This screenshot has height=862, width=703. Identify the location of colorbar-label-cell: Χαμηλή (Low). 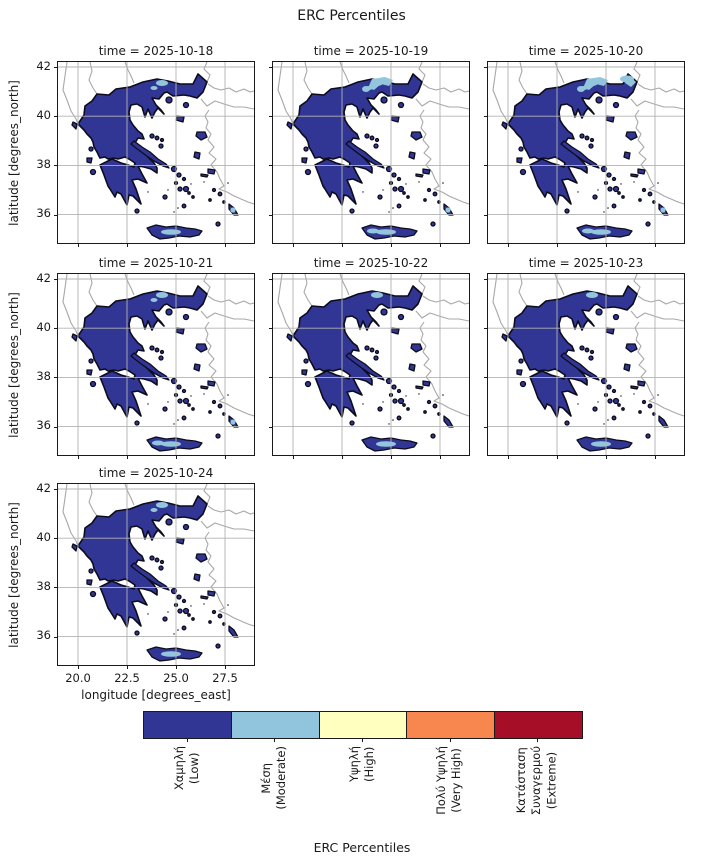
(187, 792).